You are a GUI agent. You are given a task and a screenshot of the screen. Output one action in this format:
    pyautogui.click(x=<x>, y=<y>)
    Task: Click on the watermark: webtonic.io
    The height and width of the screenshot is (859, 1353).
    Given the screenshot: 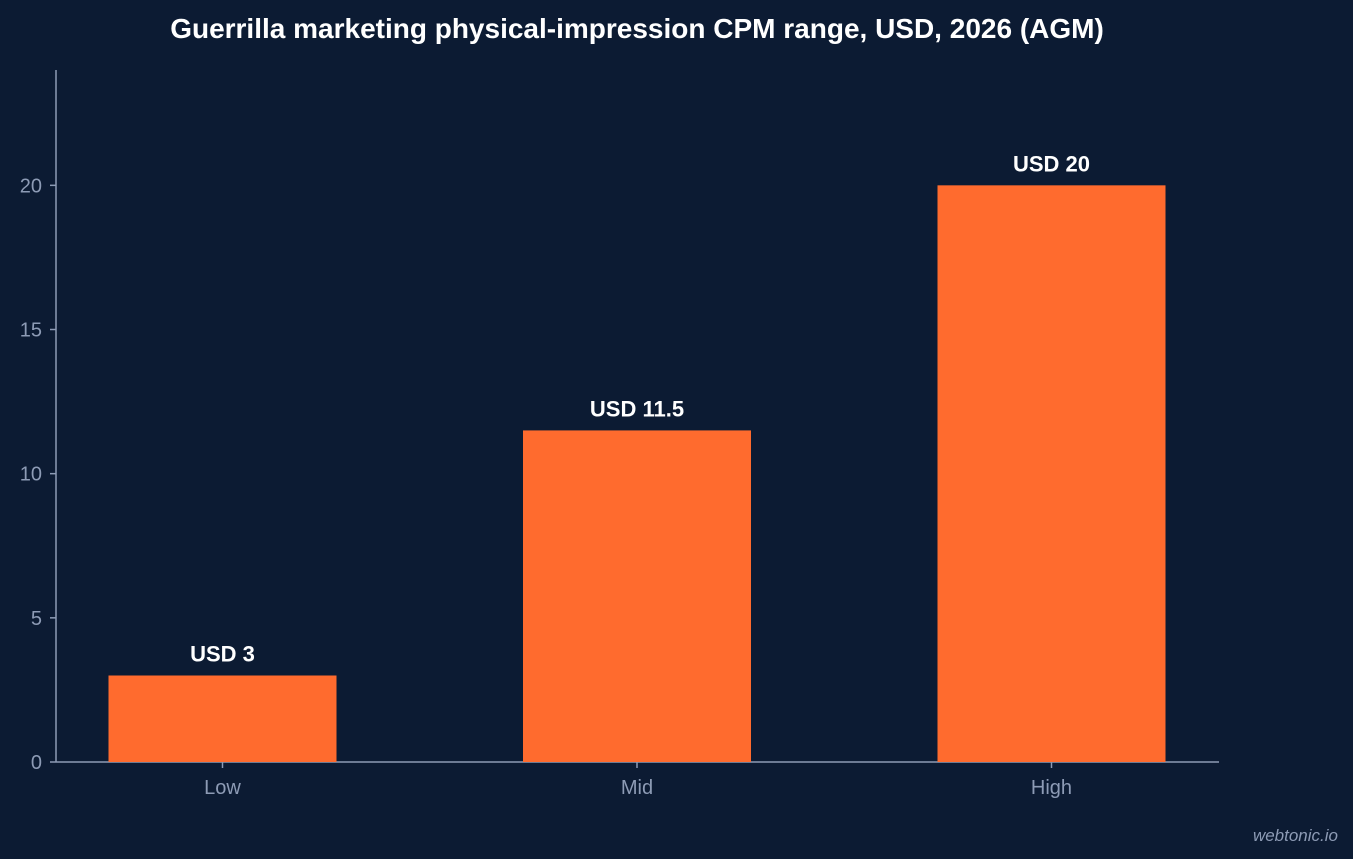 What is the action you would take?
    pyautogui.click(x=1295, y=835)
    